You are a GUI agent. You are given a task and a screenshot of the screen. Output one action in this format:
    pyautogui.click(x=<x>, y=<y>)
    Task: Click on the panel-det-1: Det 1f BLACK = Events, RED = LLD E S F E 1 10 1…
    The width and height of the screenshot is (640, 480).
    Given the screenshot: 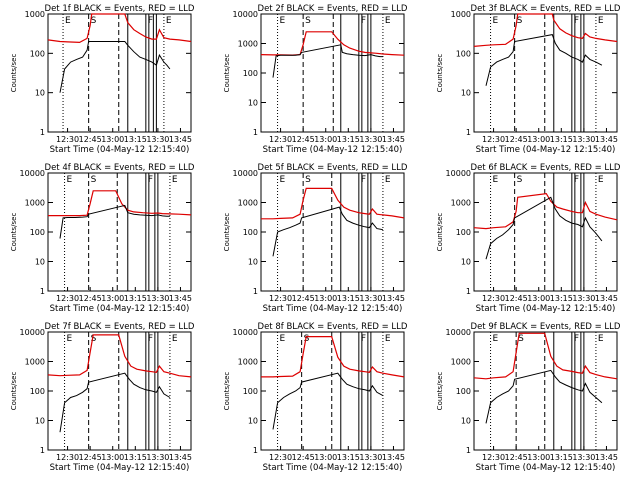 What is the action you would take?
    pyautogui.click(x=102, y=79)
    